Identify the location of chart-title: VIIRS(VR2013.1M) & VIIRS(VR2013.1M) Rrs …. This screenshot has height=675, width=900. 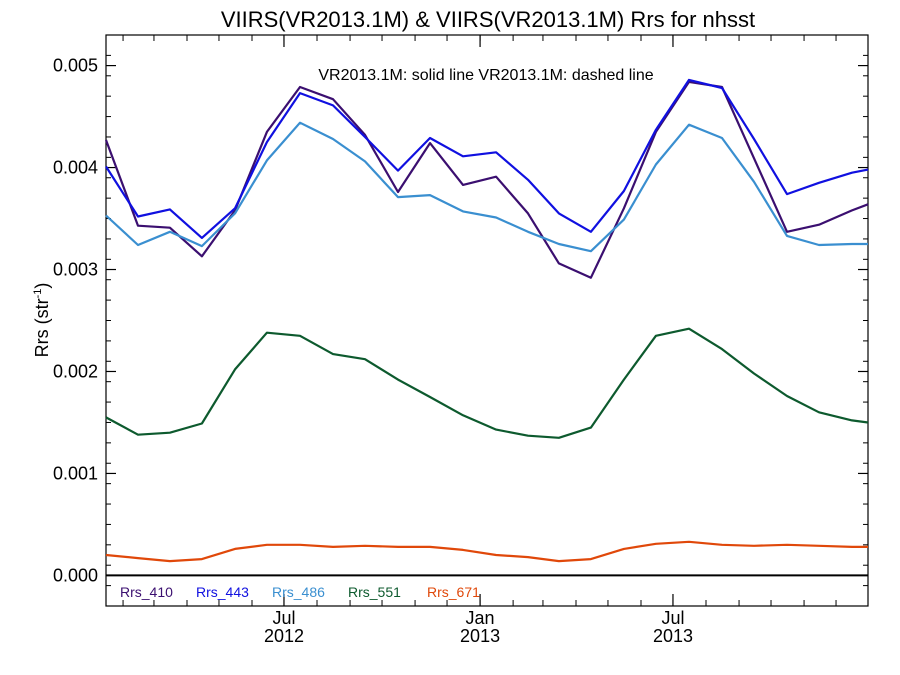
(488, 19).